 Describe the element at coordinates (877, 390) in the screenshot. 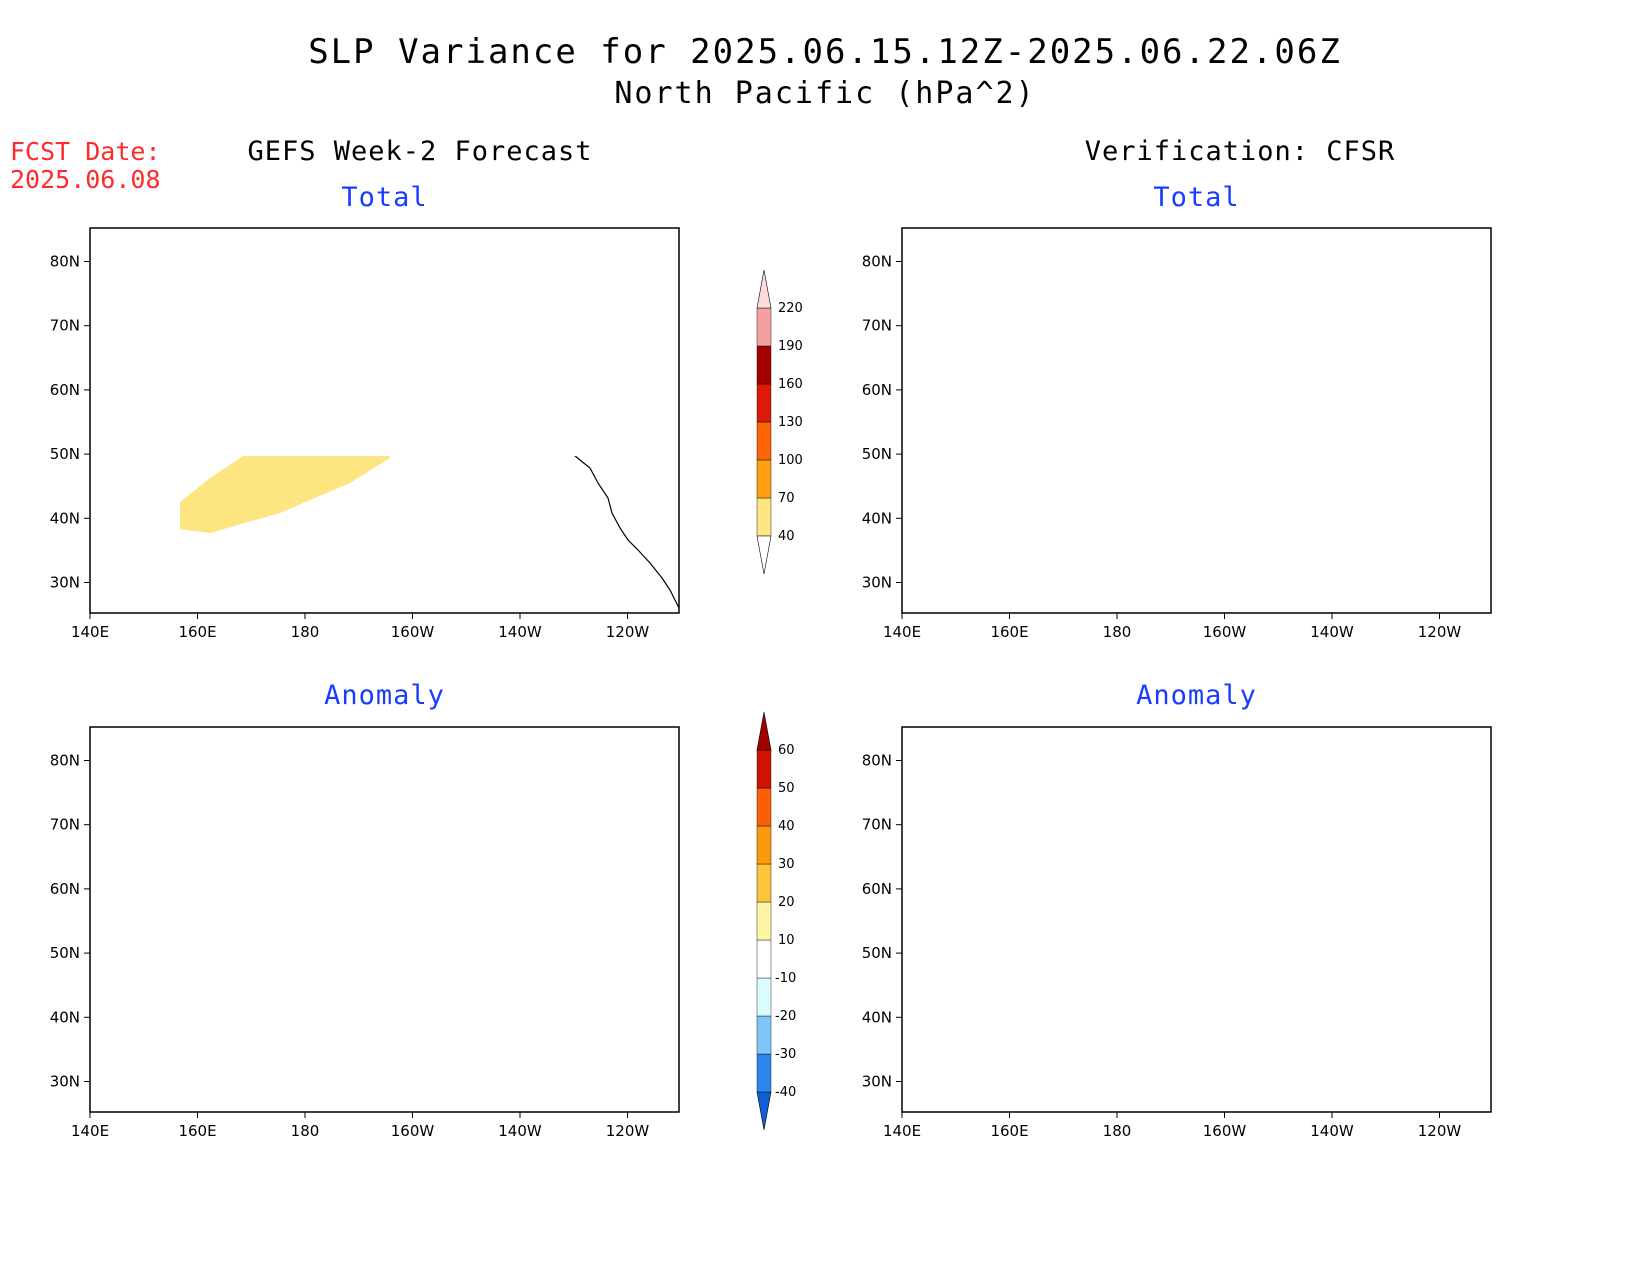

I see `lat-tick-label-tr-2: 60N` at that location.